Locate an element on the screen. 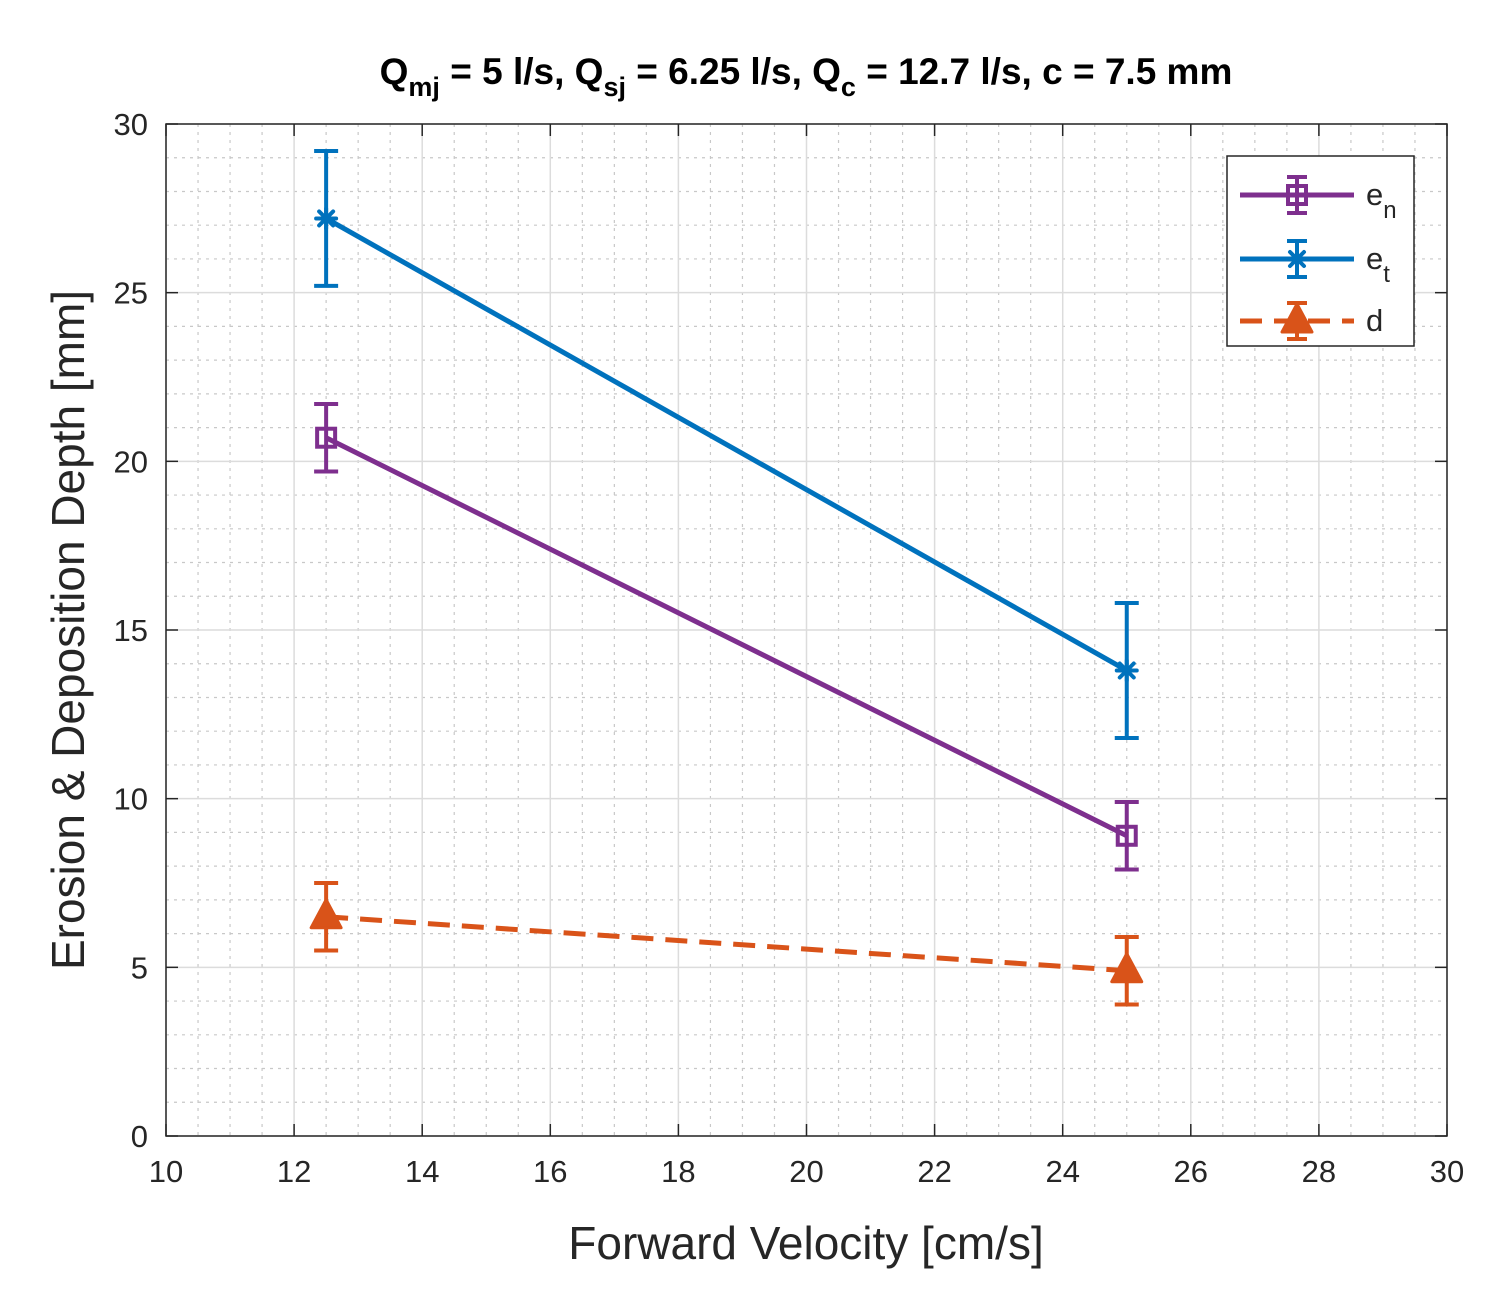 This screenshot has width=1510, height=1297. y-tick-label: 25 is located at coordinates (131, 293).